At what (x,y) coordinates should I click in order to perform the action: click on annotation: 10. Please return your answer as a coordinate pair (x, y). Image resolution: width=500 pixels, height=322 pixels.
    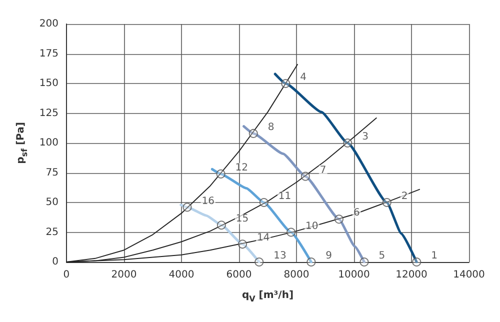
    Looking at the image, I should click on (312, 226).